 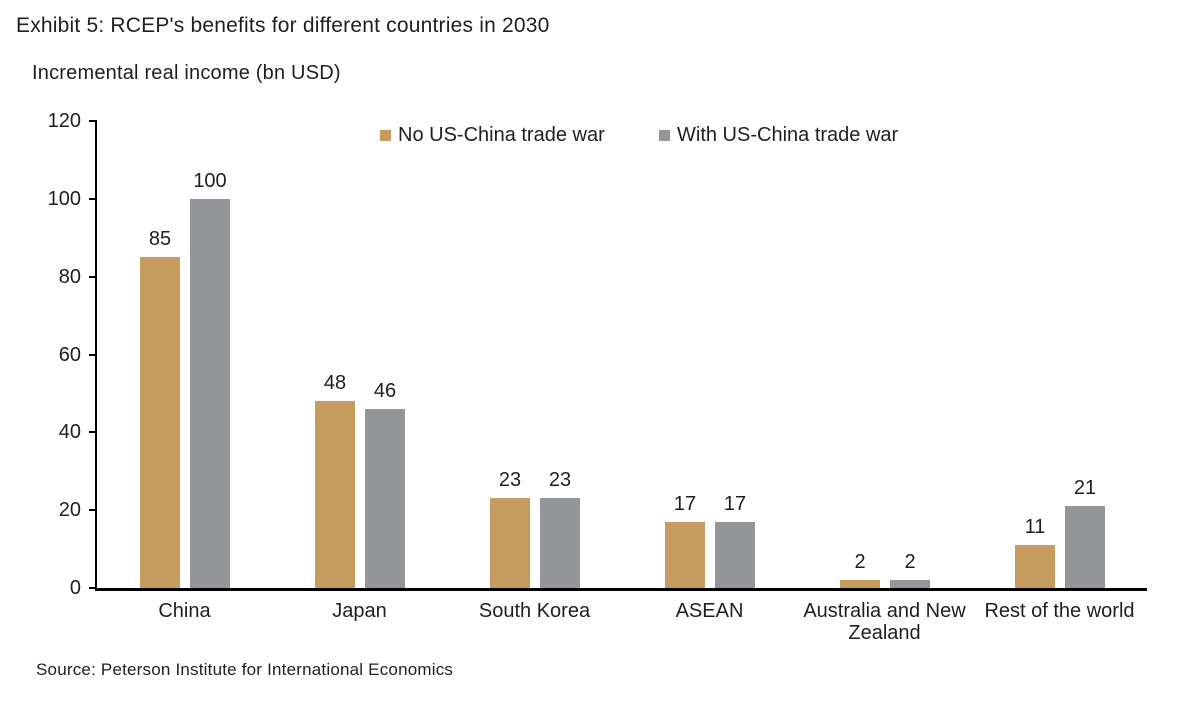 I want to click on y-tick-label-40: 40, so click(x=69, y=432).